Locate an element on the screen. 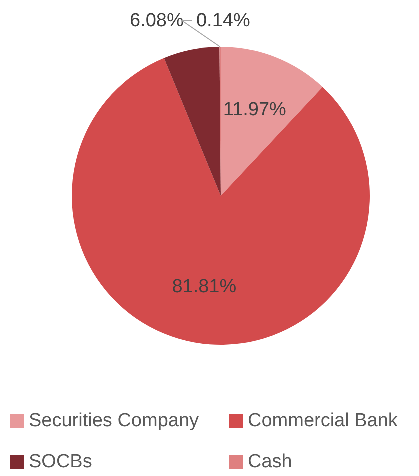 The image size is (419, 476). data-label: 81.81% is located at coordinates (204, 287).